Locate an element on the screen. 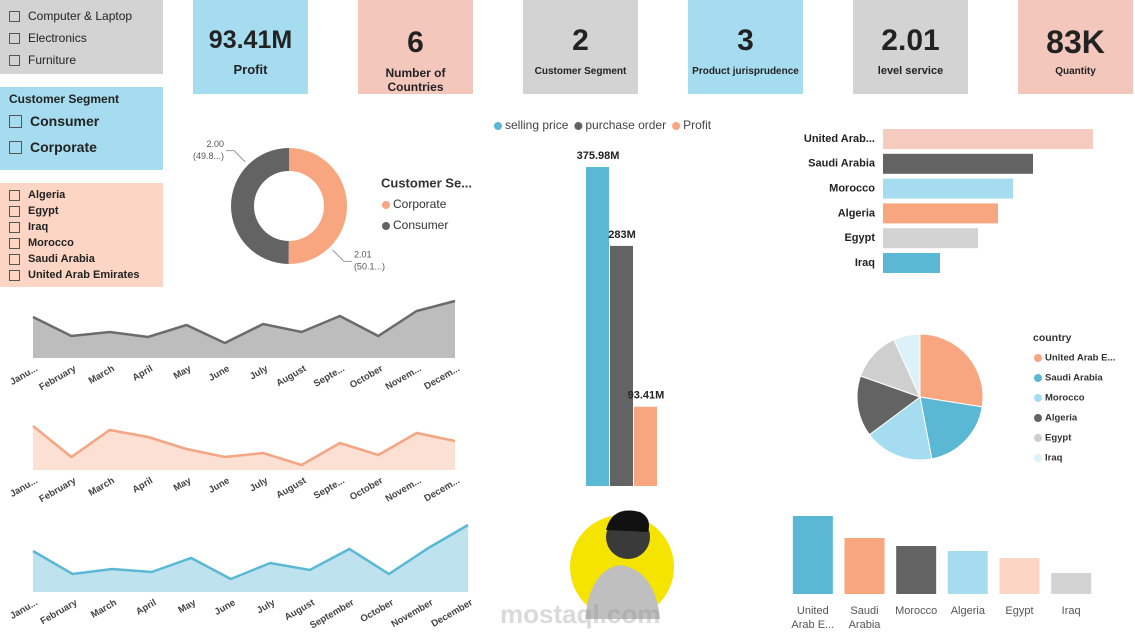 The width and height of the screenshot is (1135, 640). kpi-value: 93.41M is located at coordinates (250, 40).